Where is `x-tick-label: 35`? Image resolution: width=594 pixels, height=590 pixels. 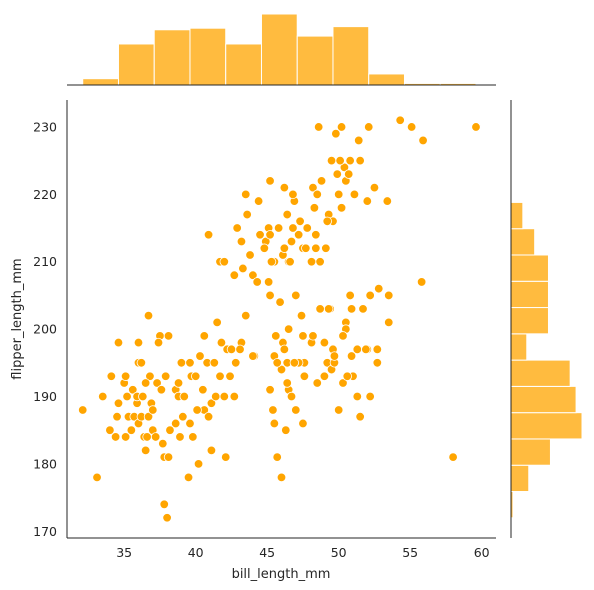 x-tick-label: 35 is located at coordinates (124, 552).